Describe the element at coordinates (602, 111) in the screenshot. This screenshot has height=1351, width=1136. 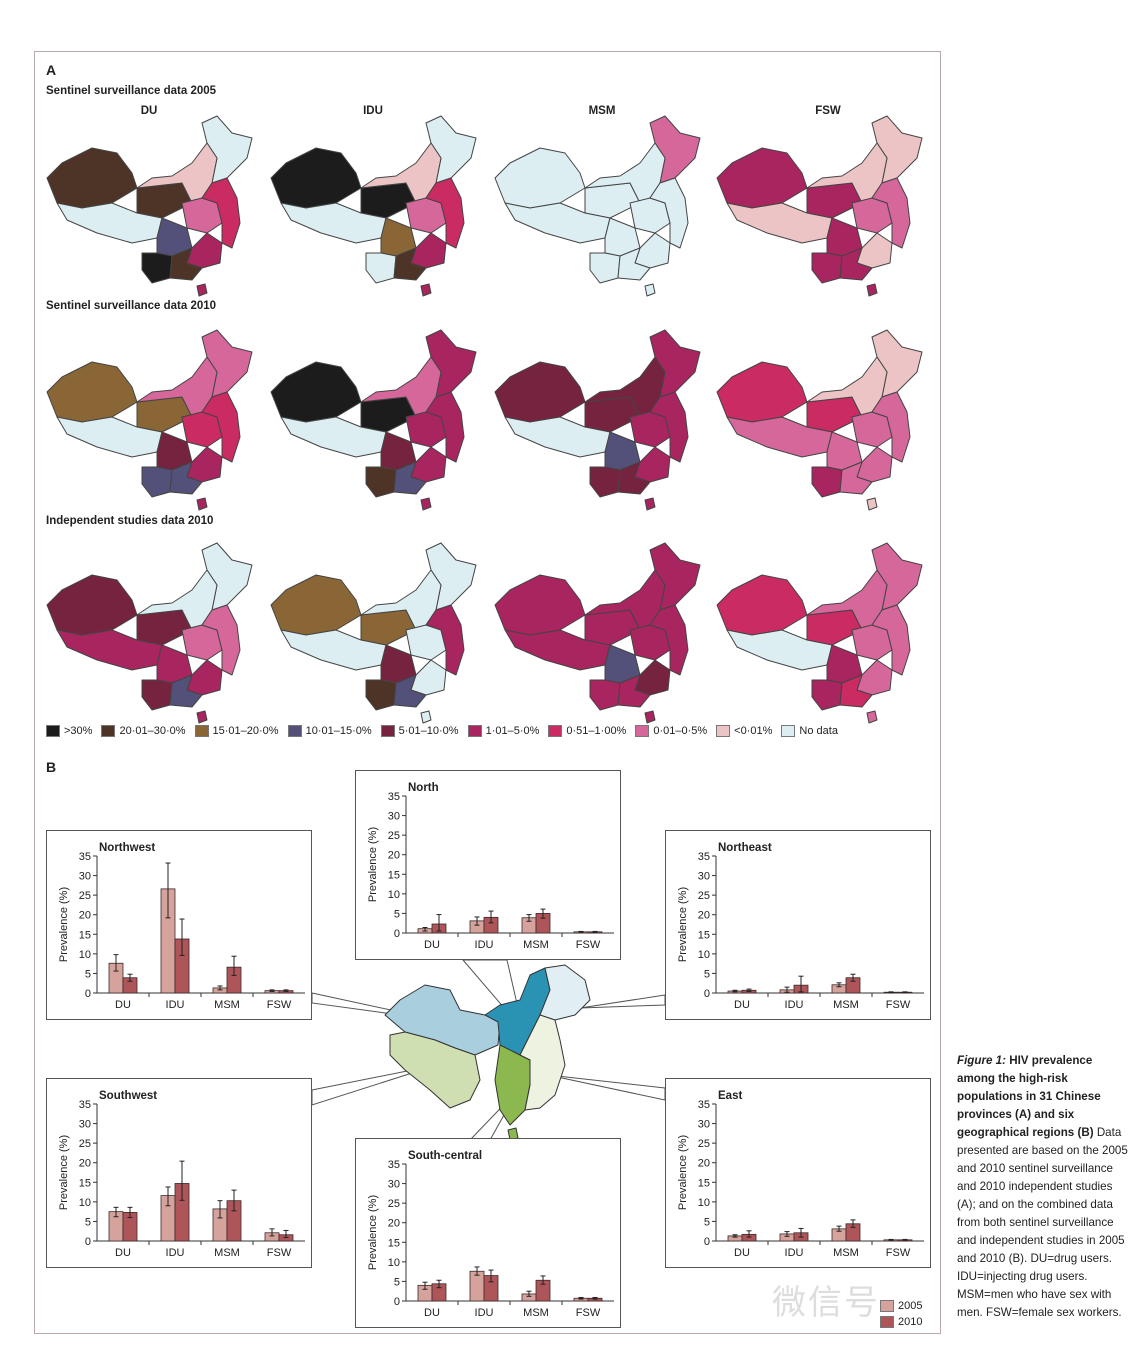
I see `column-title-msm: MSM` at that location.